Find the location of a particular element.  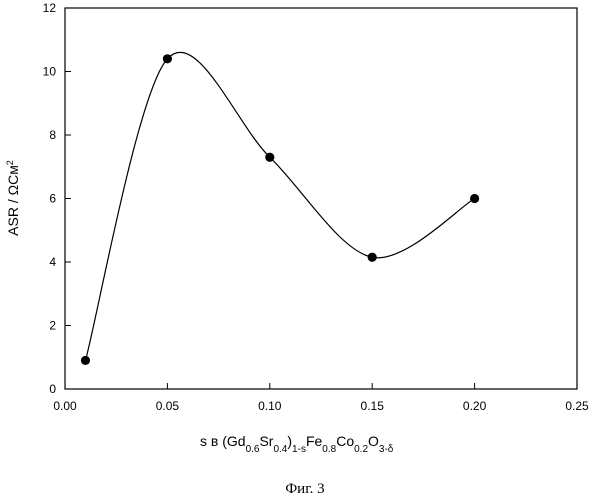

y-tick-label: 2 is located at coordinates (52, 326).